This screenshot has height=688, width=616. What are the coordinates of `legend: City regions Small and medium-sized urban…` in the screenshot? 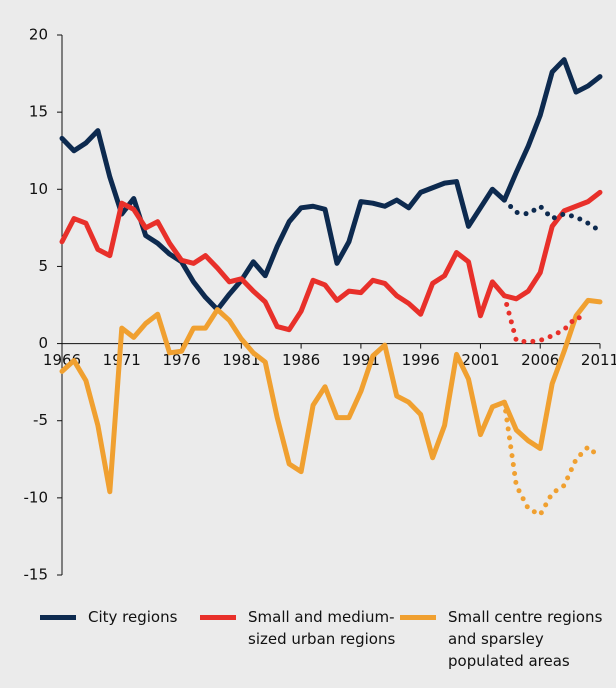 It's located at (325, 639).